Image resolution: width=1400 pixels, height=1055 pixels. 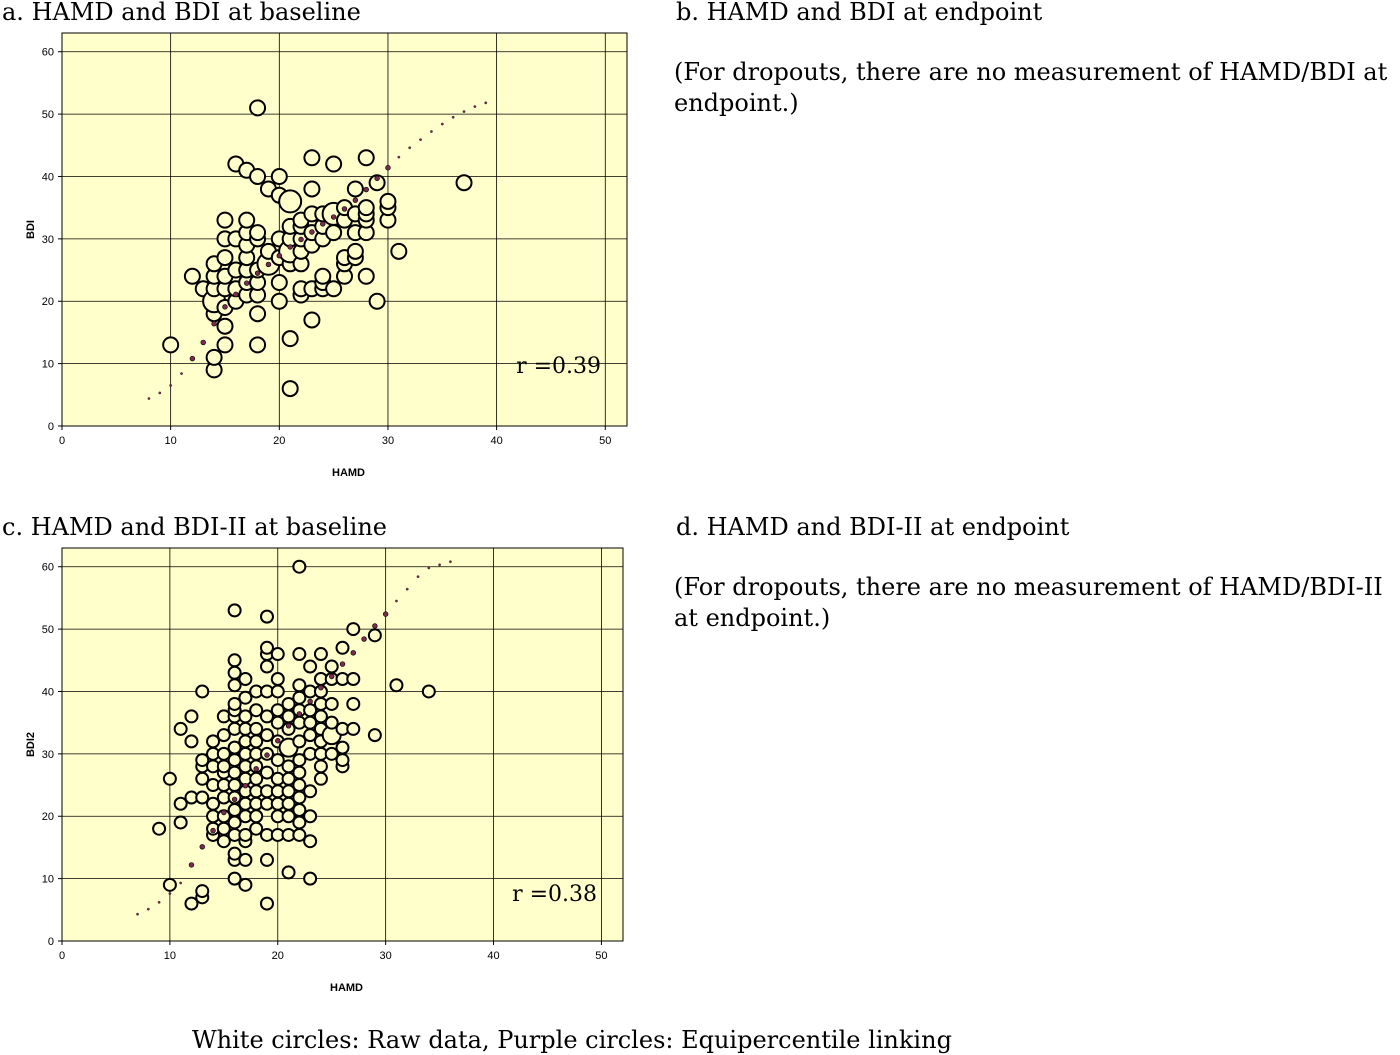 I want to click on panel-c-title: c. HAMD and BDI-II at baseline, so click(x=195, y=527).